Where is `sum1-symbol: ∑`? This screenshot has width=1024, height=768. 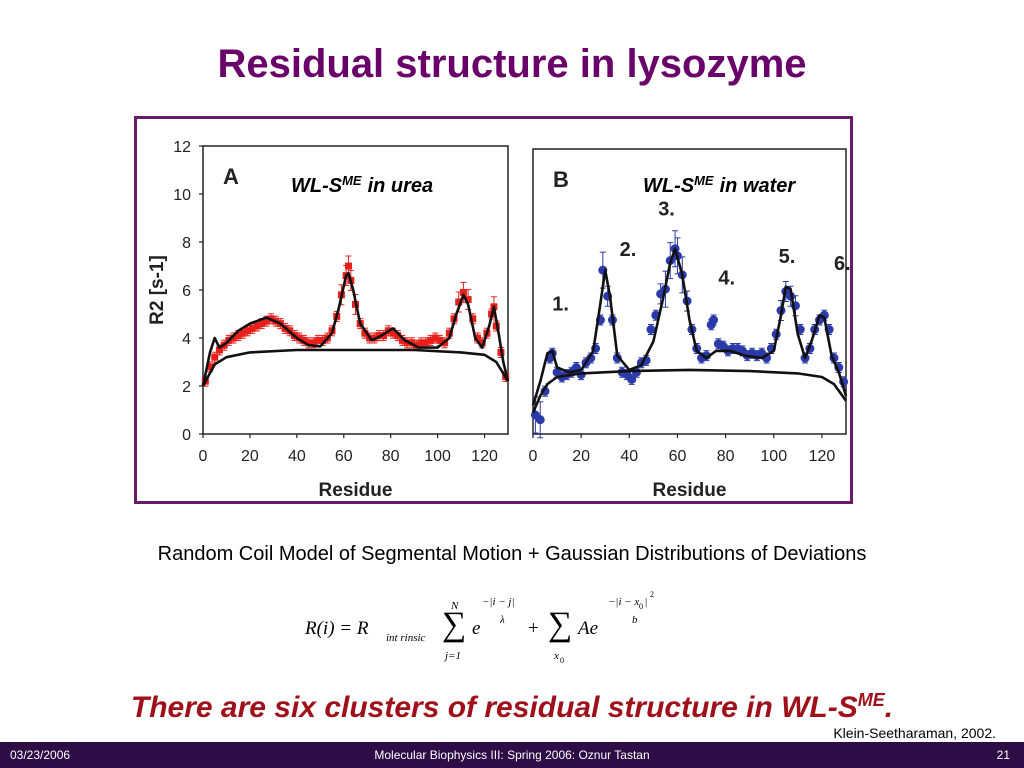 sum1-symbol: ∑ is located at coordinates (454, 624).